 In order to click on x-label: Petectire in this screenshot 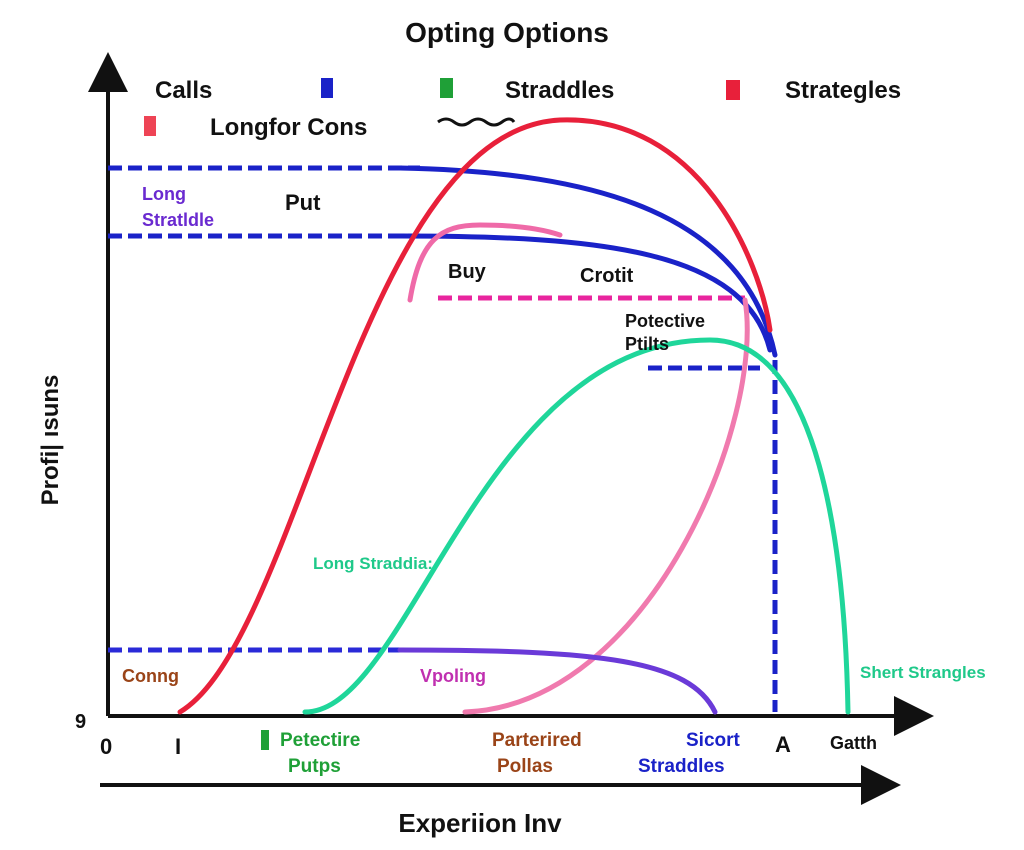, I will do `click(320, 740)`.